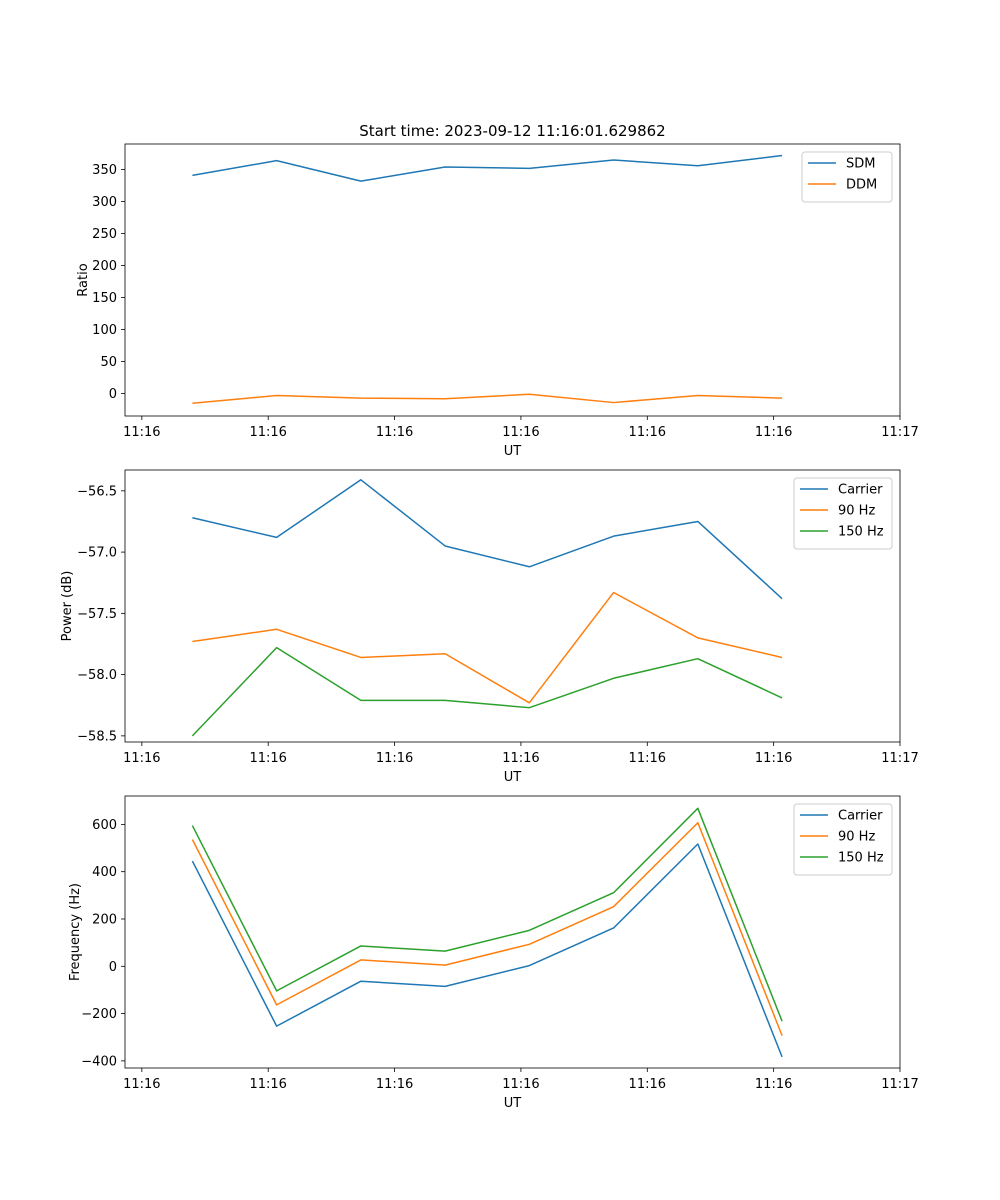 The image size is (1000, 1200). What do you see at coordinates (487, 168) in the screenshot?
I see `series-line-sdm` at bounding box center [487, 168].